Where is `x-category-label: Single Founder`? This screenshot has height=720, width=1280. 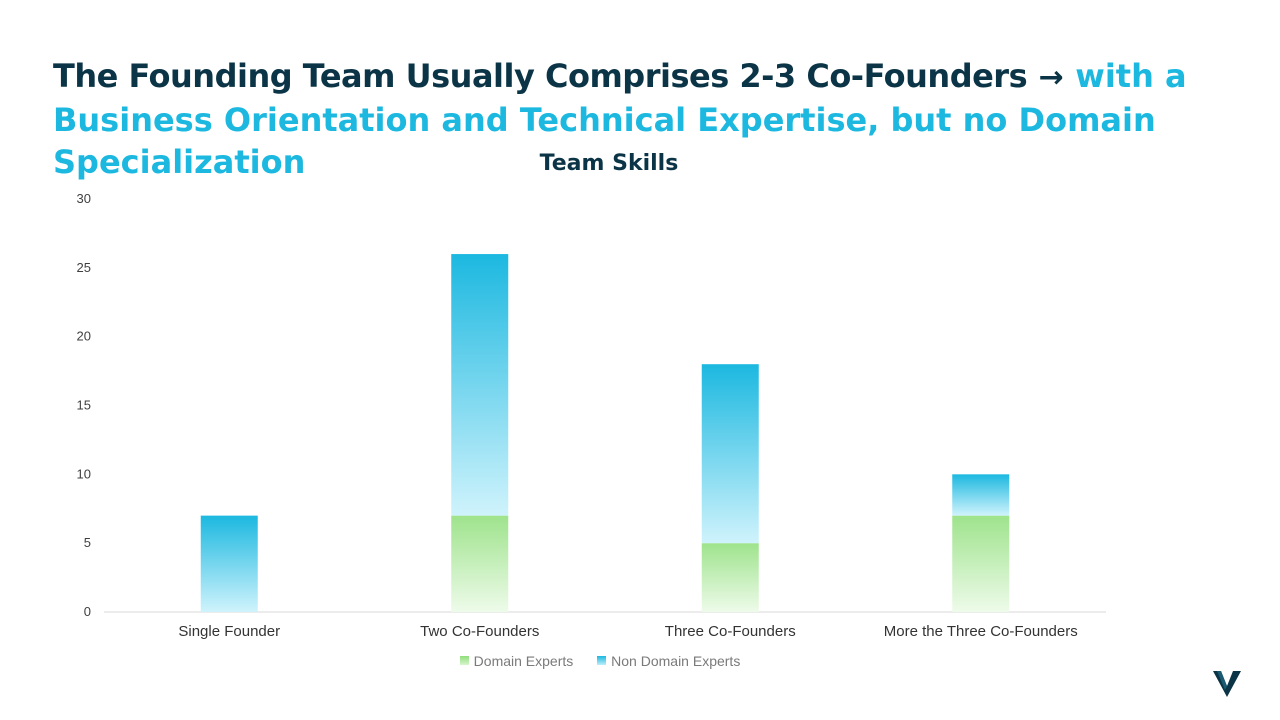
x-category-label: Single Founder is located at coordinates (229, 631).